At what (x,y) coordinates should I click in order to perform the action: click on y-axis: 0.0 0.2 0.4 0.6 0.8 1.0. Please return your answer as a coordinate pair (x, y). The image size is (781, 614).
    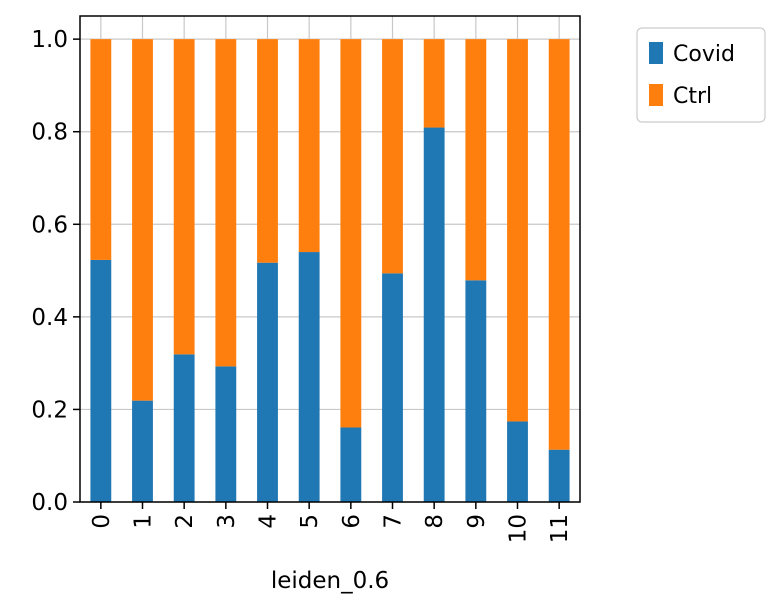
    Looking at the image, I should click on (55, 271).